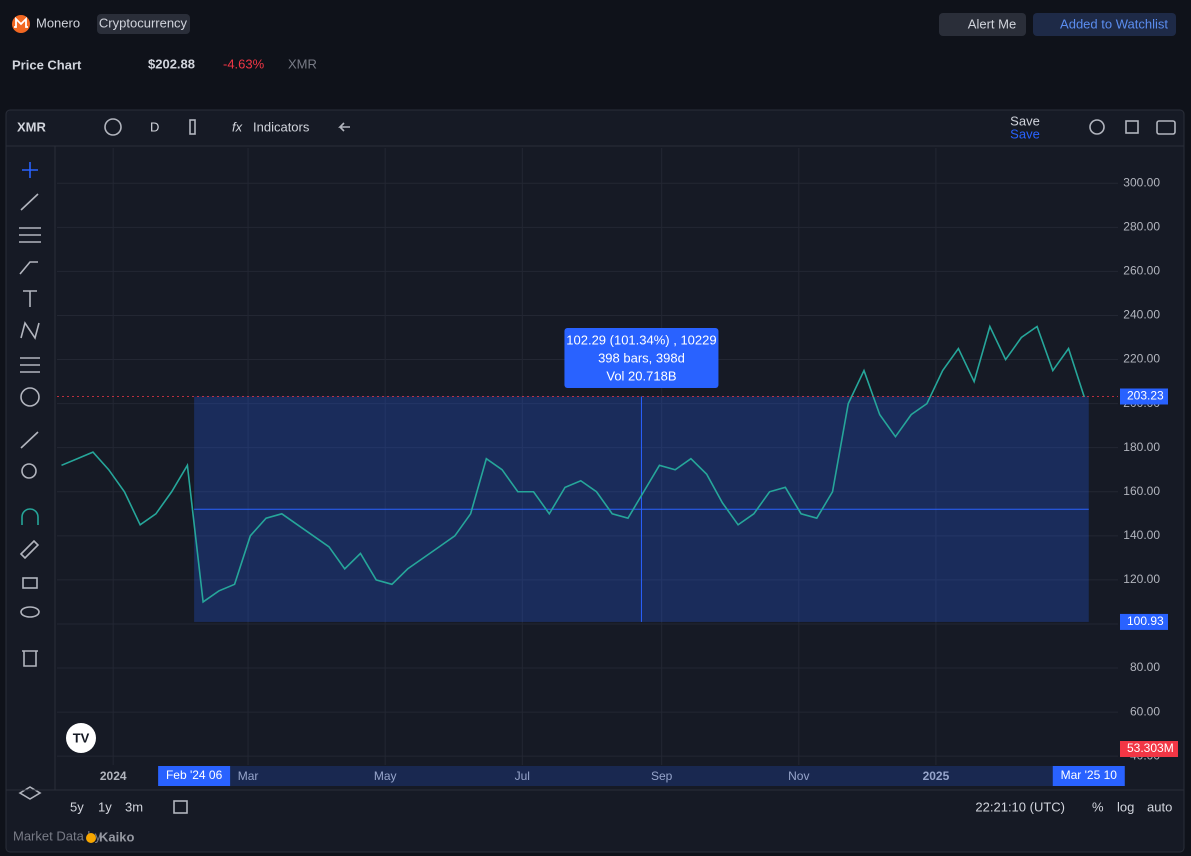 Image resolution: width=1191 pixels, height=856 pixels. Describe the element at coordinates (30, 793) in the screenshot. I see `layers-tool` at that location.